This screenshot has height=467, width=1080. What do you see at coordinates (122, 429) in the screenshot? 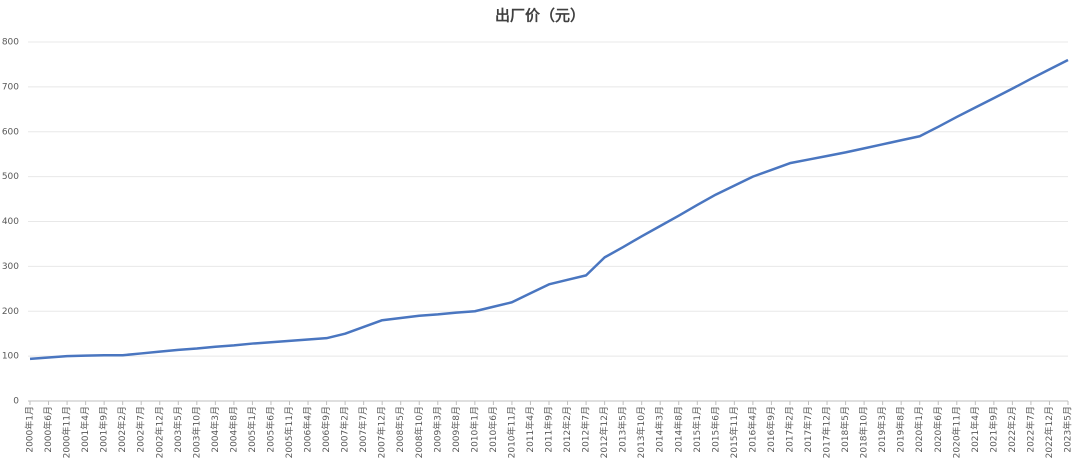
I see `x-tick-label: 2002年2月` at bounding box center [122, 429].